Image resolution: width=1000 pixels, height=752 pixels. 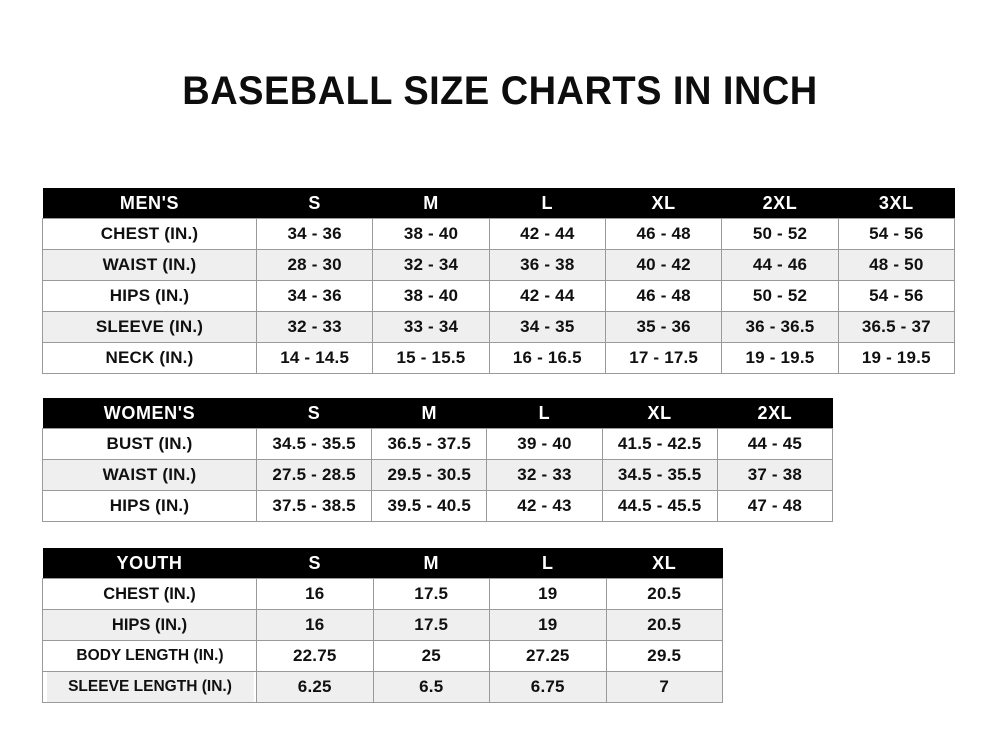 I want to click on cell-value: 46 - 48, so click(x=663, y=296).